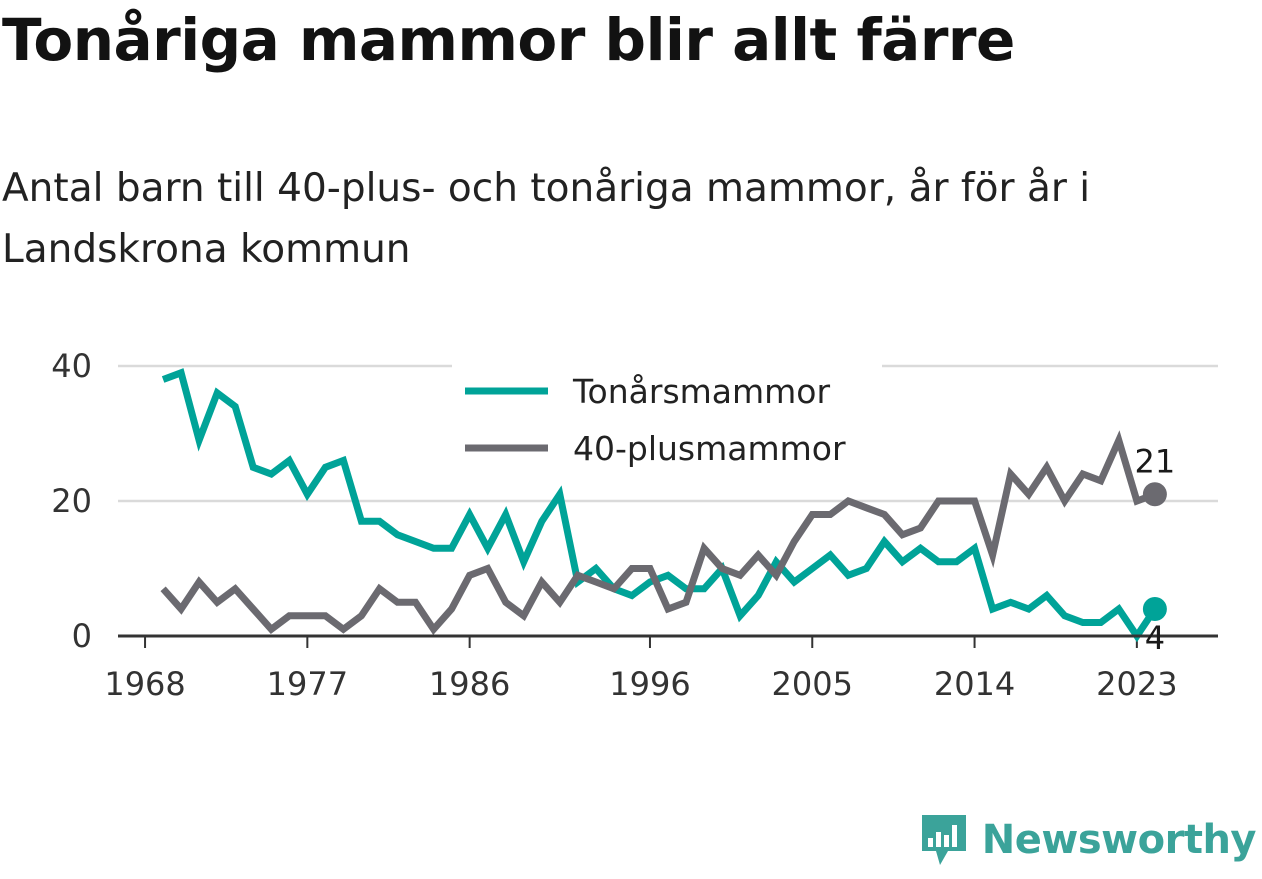  I want to click on newsworthy-logo-icon, so click(943, 840).